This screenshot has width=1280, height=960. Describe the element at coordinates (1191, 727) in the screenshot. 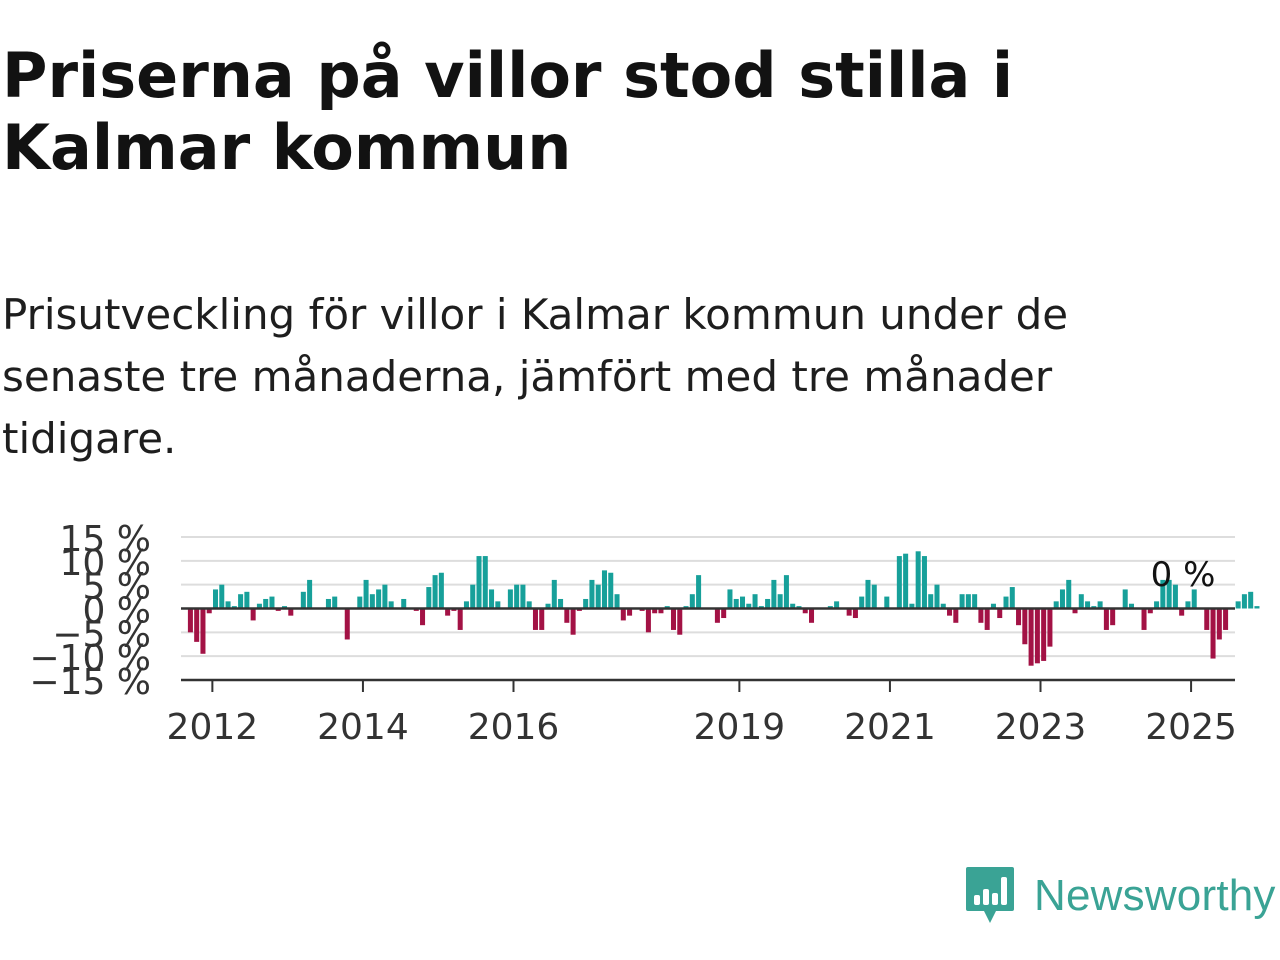

I see `x-tick-label: 2025` at that location.